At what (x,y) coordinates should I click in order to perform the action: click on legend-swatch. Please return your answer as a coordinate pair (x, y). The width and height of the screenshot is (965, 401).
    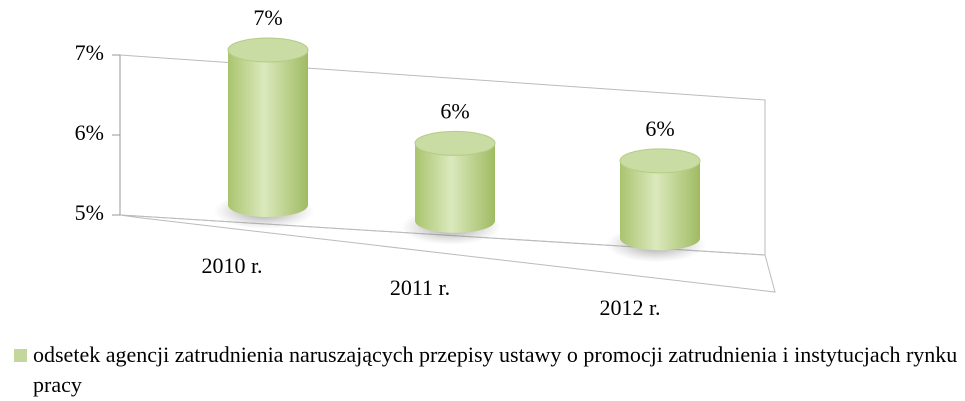
    Looking at the image, I should click on (20, 355).